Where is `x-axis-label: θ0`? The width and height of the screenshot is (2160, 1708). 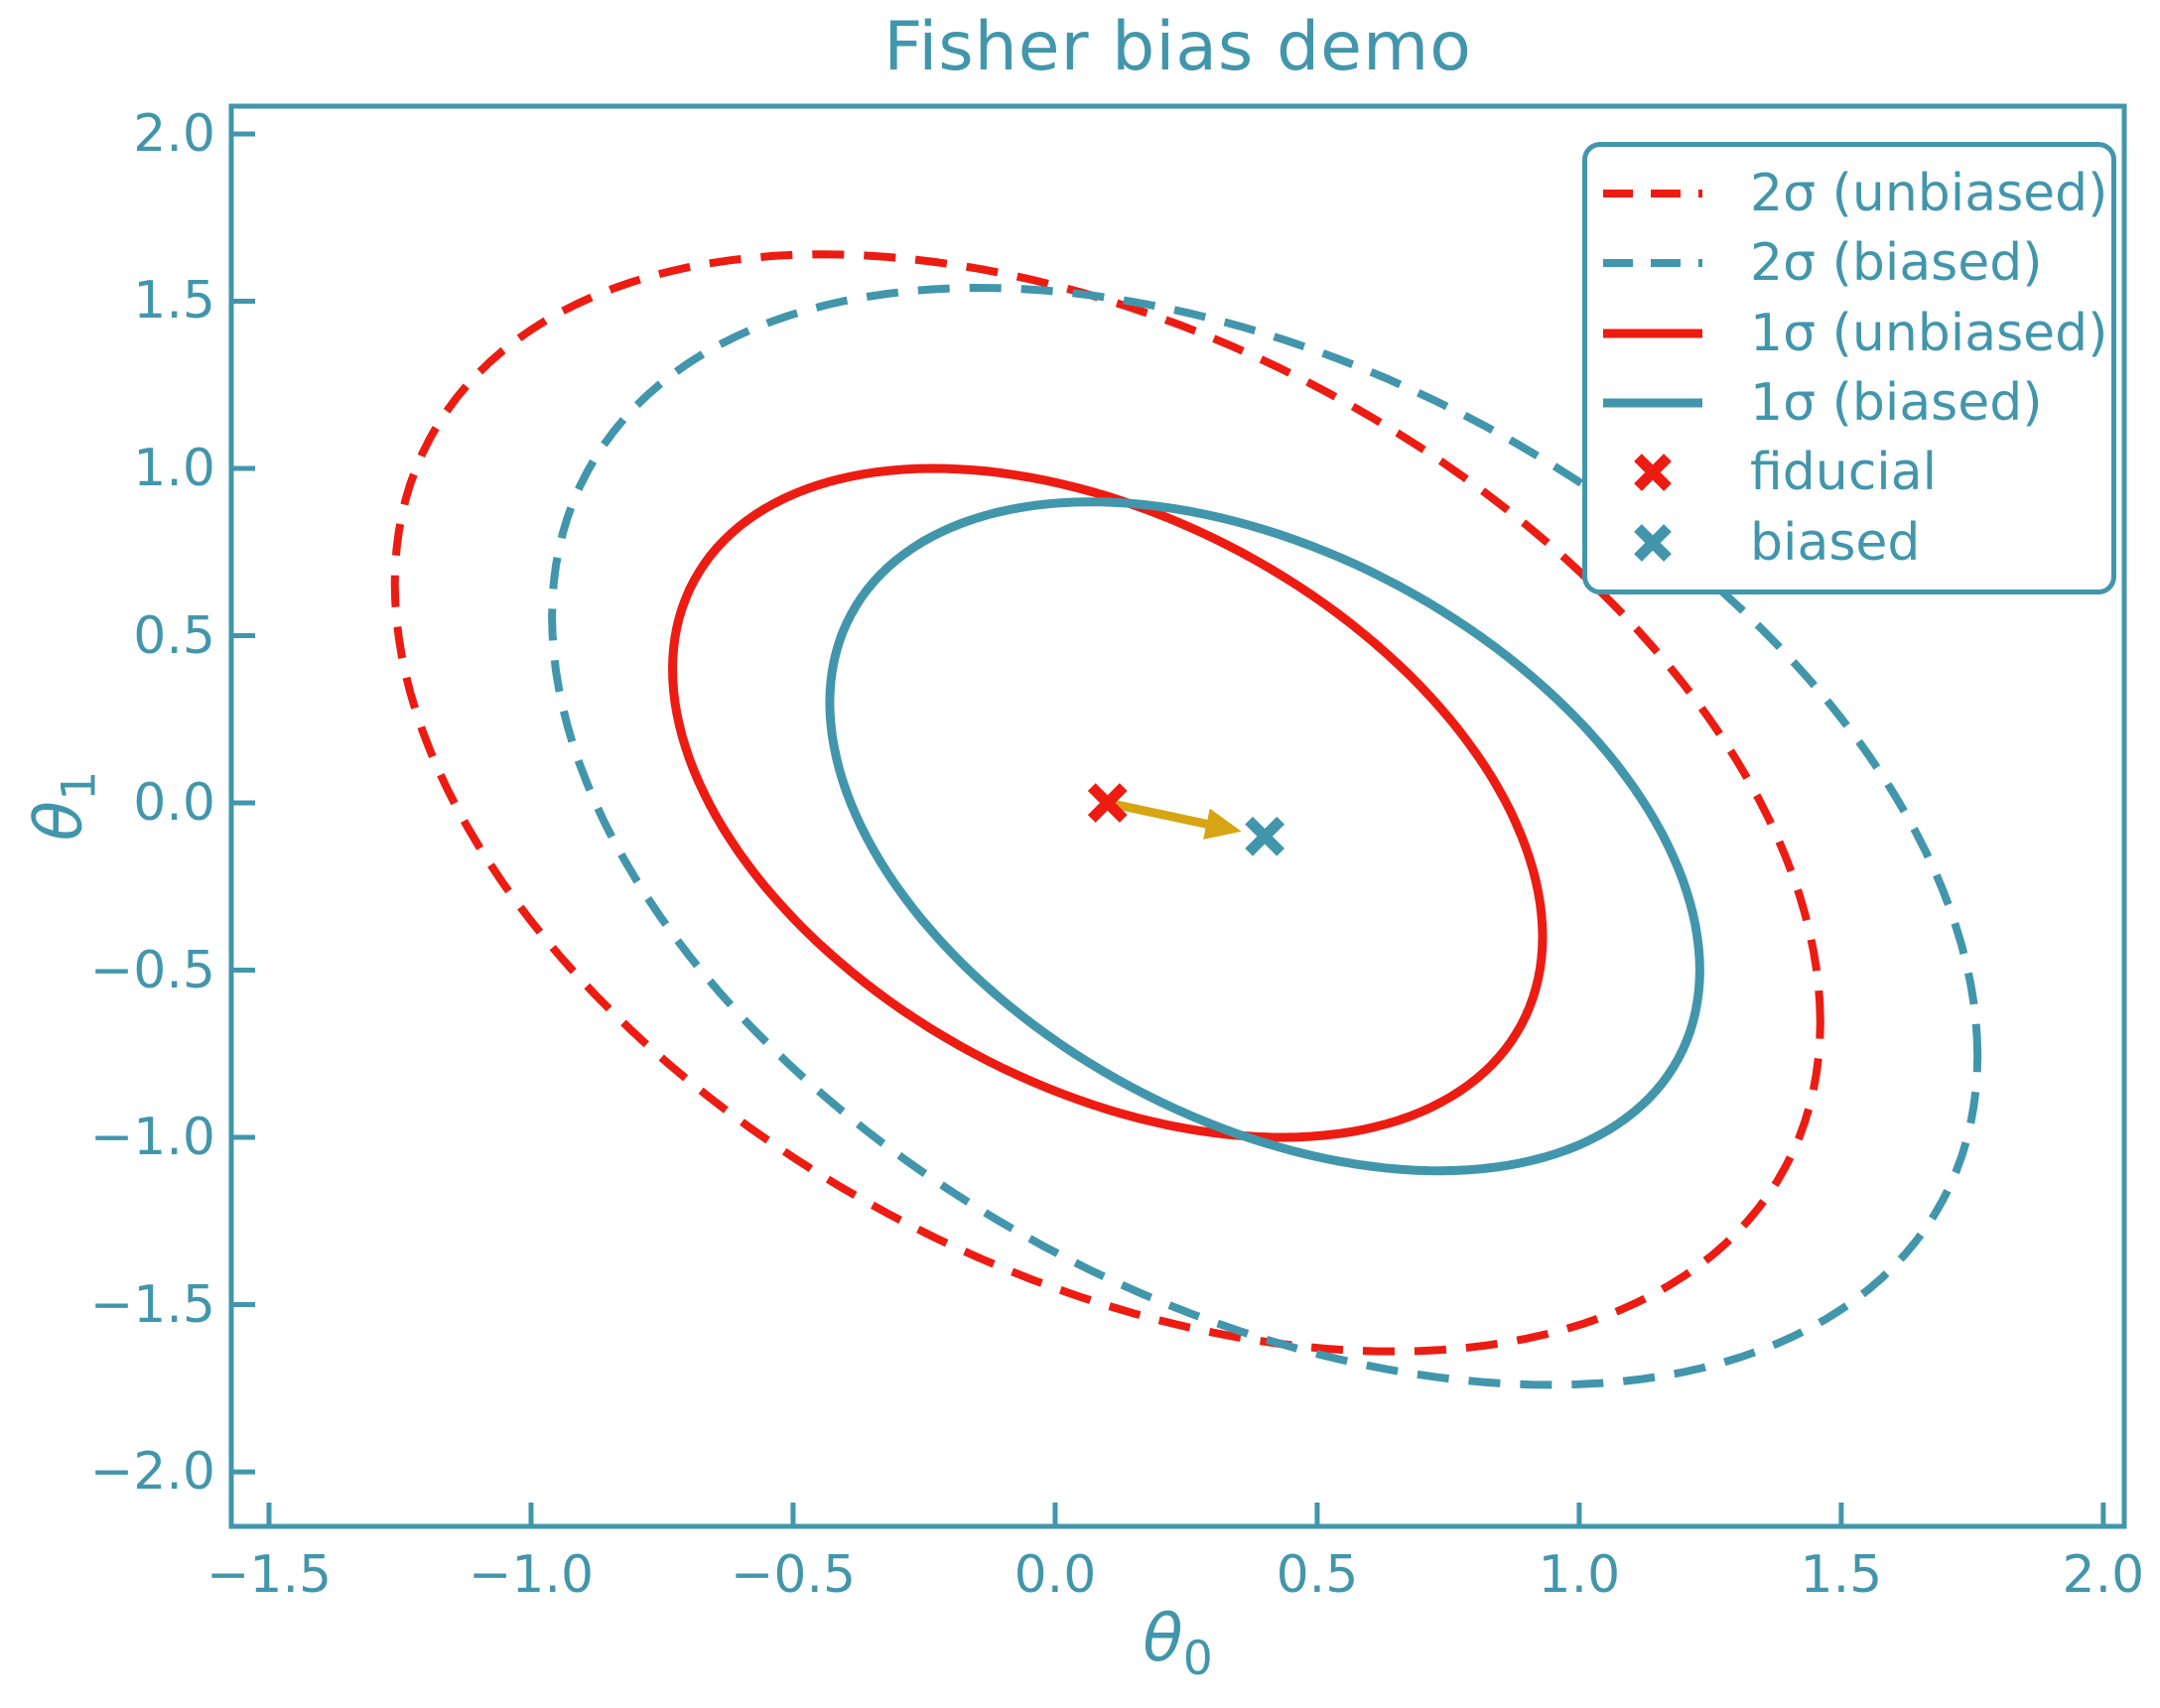
x-axis-label: θ0 is located at coordinates (1177, 1643).